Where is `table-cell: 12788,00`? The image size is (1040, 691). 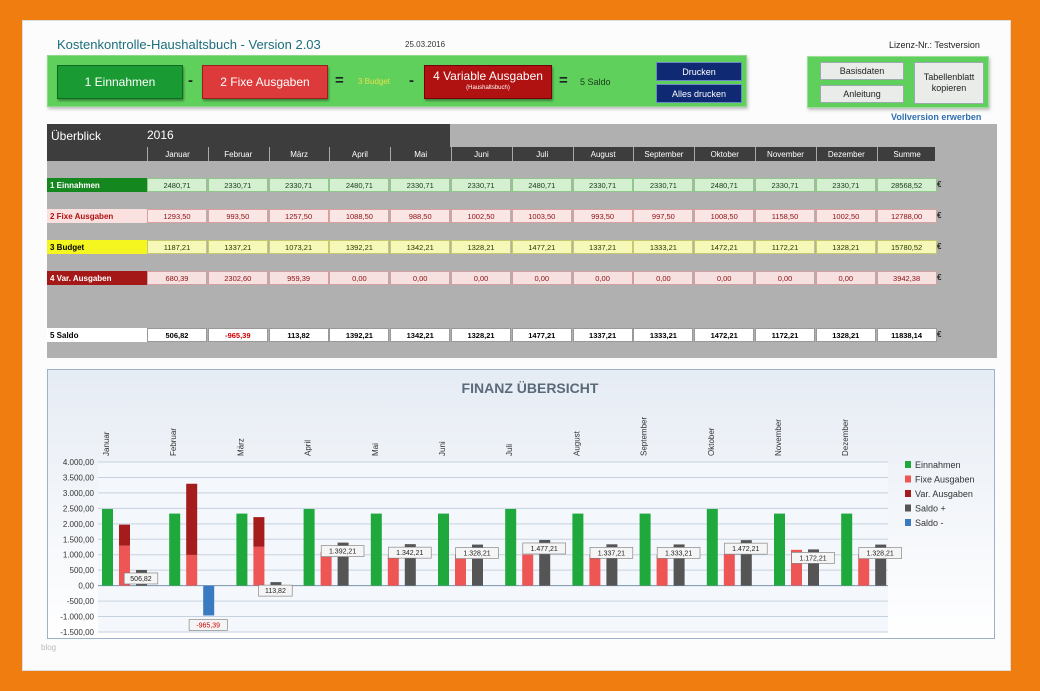
table-cell: 12788,00 is located at coordinates (906, 216).